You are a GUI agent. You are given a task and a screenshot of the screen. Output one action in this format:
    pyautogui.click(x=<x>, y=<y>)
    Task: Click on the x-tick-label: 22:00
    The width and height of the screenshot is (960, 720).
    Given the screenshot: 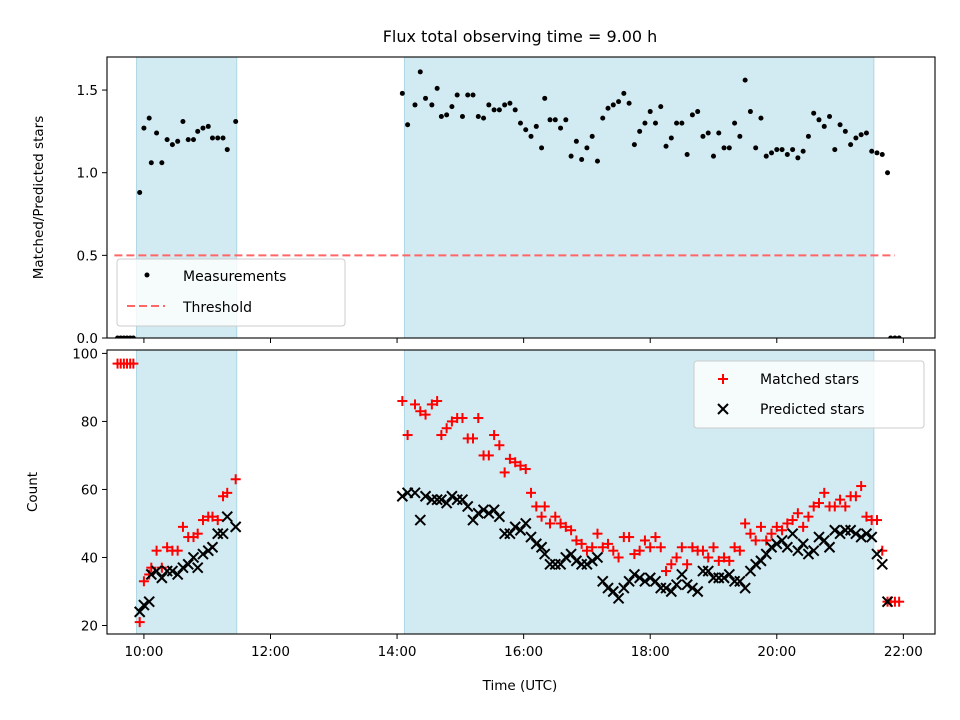 What is the action you would take?
    pyautogui.click(x=903, y=652)
    